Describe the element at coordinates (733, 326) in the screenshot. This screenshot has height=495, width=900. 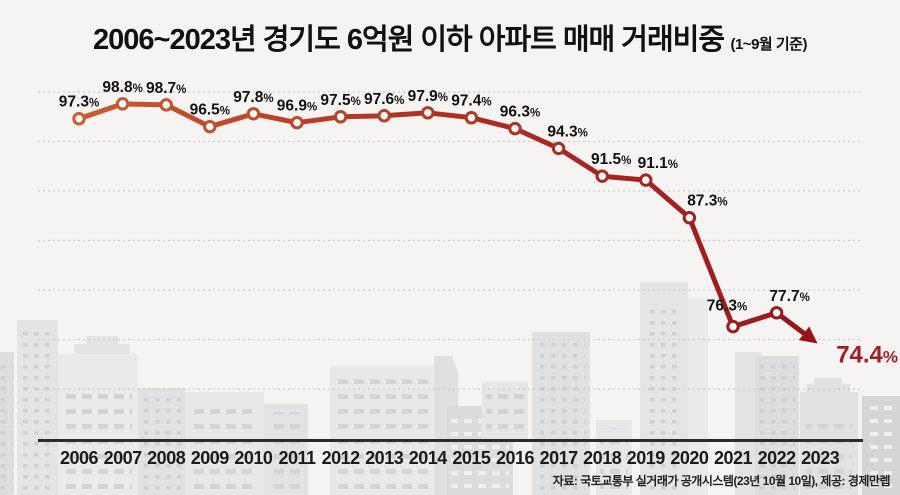
I see `data-point-2021` at that location.